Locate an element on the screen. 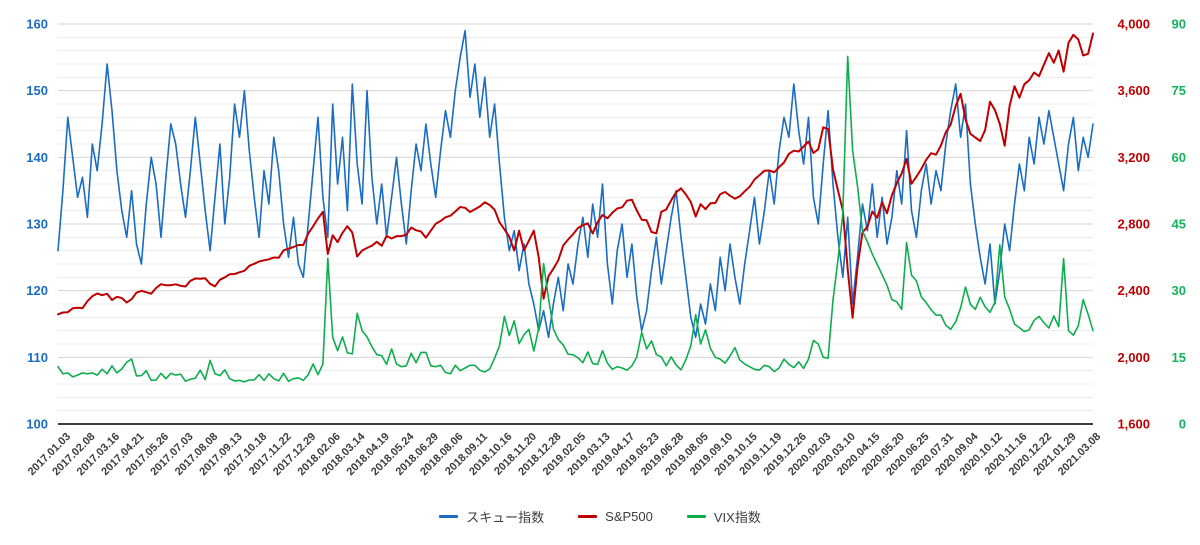 This screenshot has height=545, width=1200. legend-item-vix: VIX指数 is located at coordinates (723, 516).